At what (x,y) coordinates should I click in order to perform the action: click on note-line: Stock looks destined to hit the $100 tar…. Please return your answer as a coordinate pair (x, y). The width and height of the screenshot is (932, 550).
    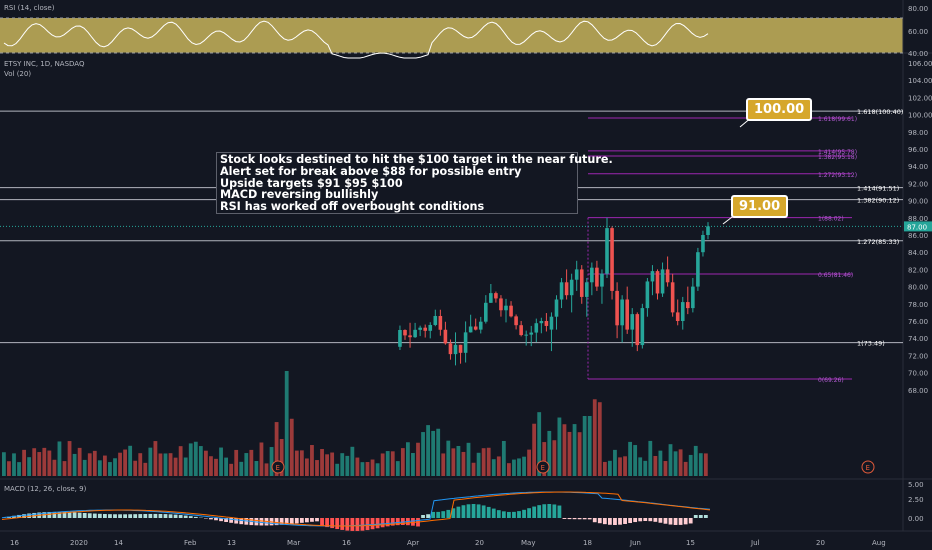
    Looking at the image, I should click on (416, 159).